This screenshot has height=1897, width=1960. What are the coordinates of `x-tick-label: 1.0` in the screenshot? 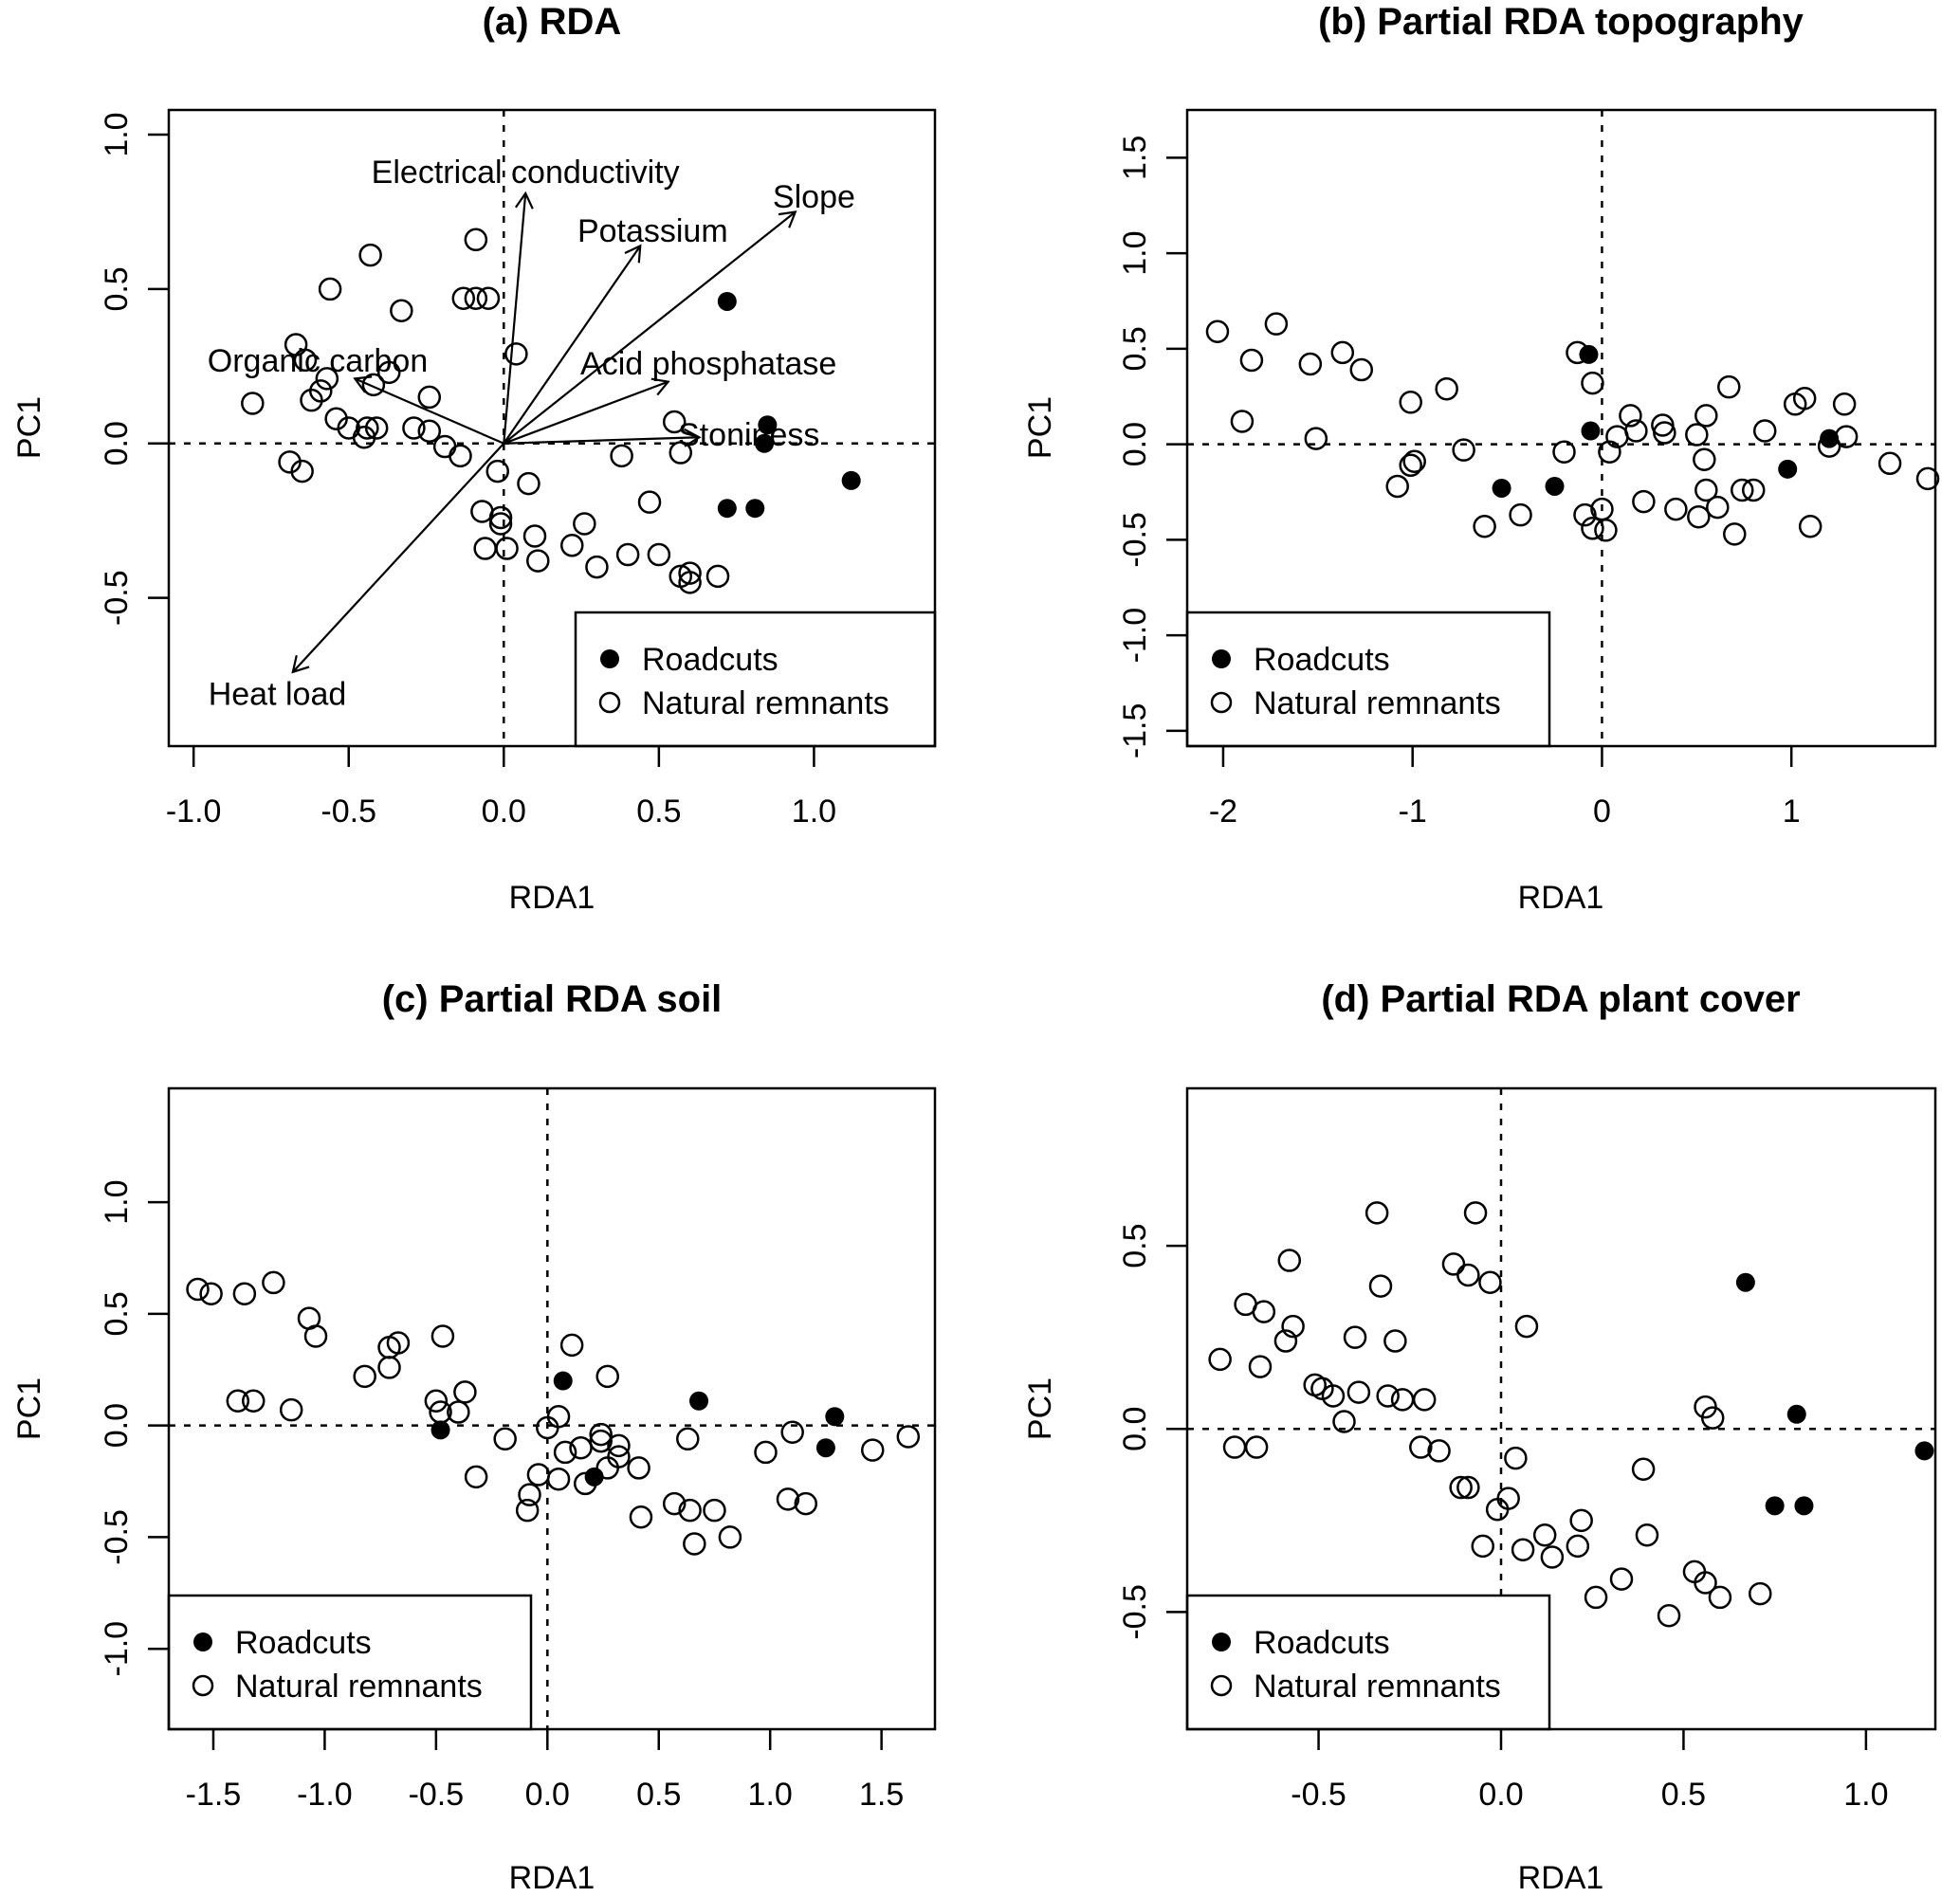 It's located at (770, 1795).